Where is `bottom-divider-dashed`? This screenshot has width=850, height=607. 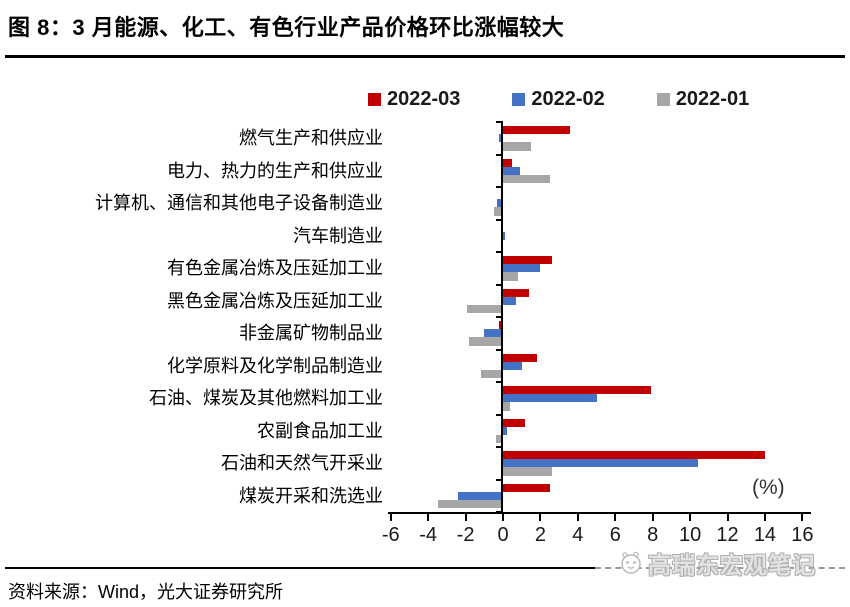 bottom-divider-dashed is located at coordinates (720, 568).